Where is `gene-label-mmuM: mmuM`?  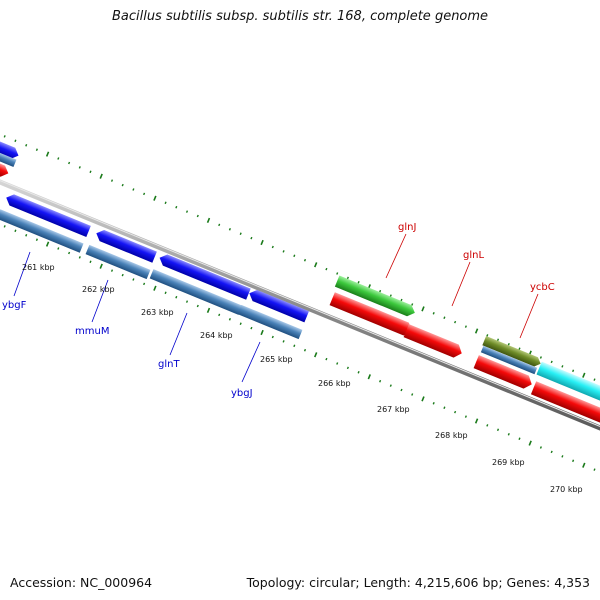
gene-label-mmuM: mmuM is located at coordinates (92, 331).